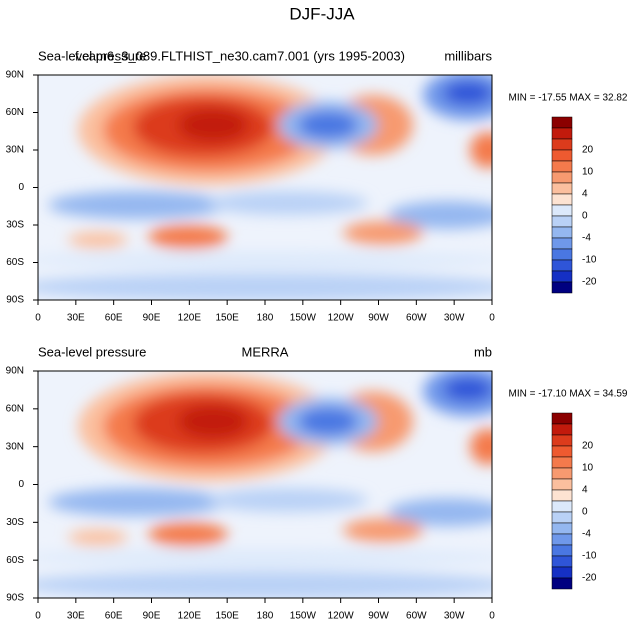  Describe the element at coordinates (586, 534) in the screenshot. I see `colorbar-label: -4` at that location.